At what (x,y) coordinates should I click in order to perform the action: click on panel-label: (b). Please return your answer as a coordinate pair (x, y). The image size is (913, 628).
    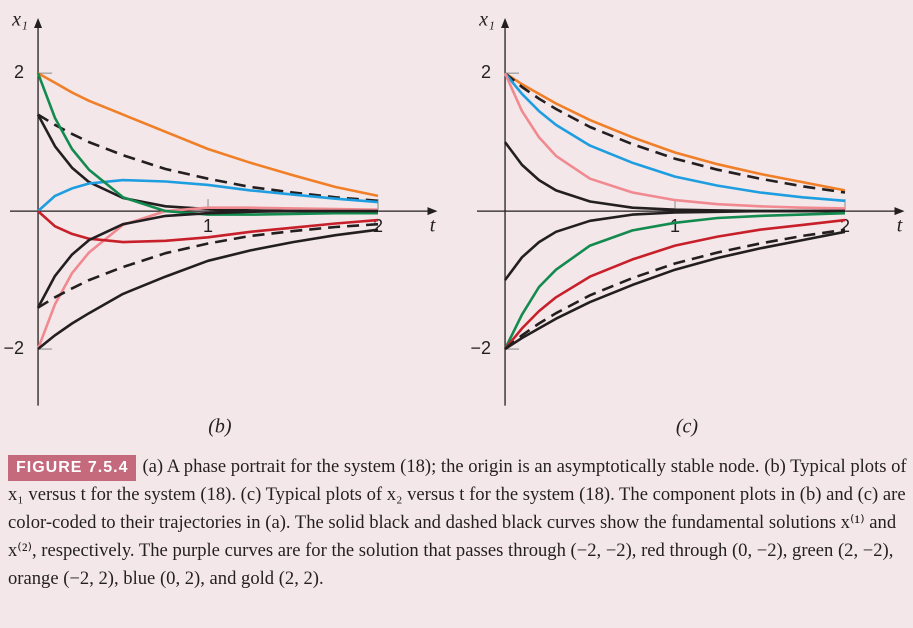
    Looking at the image, I should click on (220, 427).